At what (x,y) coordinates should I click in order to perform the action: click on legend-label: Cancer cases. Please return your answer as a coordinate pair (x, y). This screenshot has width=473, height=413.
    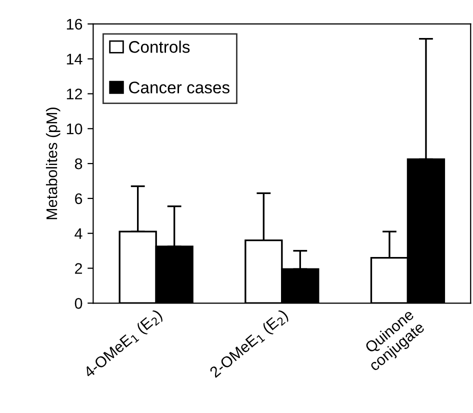
    Looking at the image, I should click on (179, 88).